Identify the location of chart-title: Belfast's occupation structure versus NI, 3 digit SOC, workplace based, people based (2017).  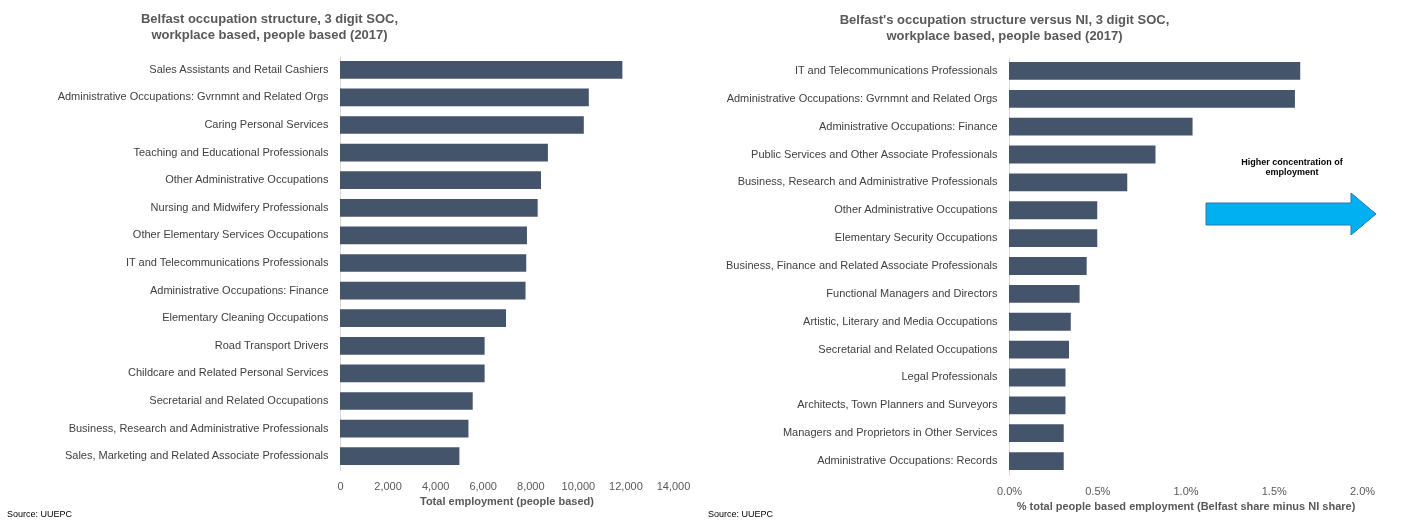
(1004, 27).